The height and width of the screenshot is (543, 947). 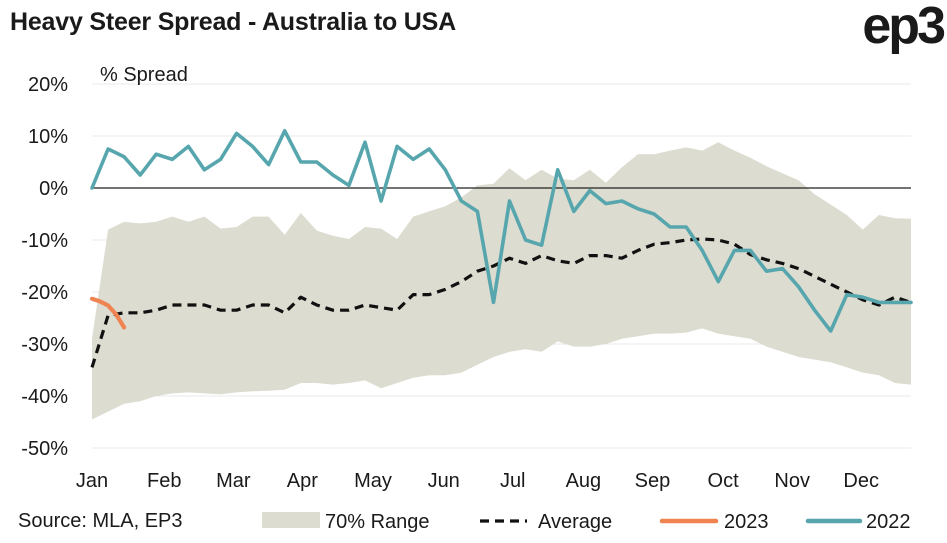 I want to click on x-tick-label: Aug, so click(x=584, y=481).